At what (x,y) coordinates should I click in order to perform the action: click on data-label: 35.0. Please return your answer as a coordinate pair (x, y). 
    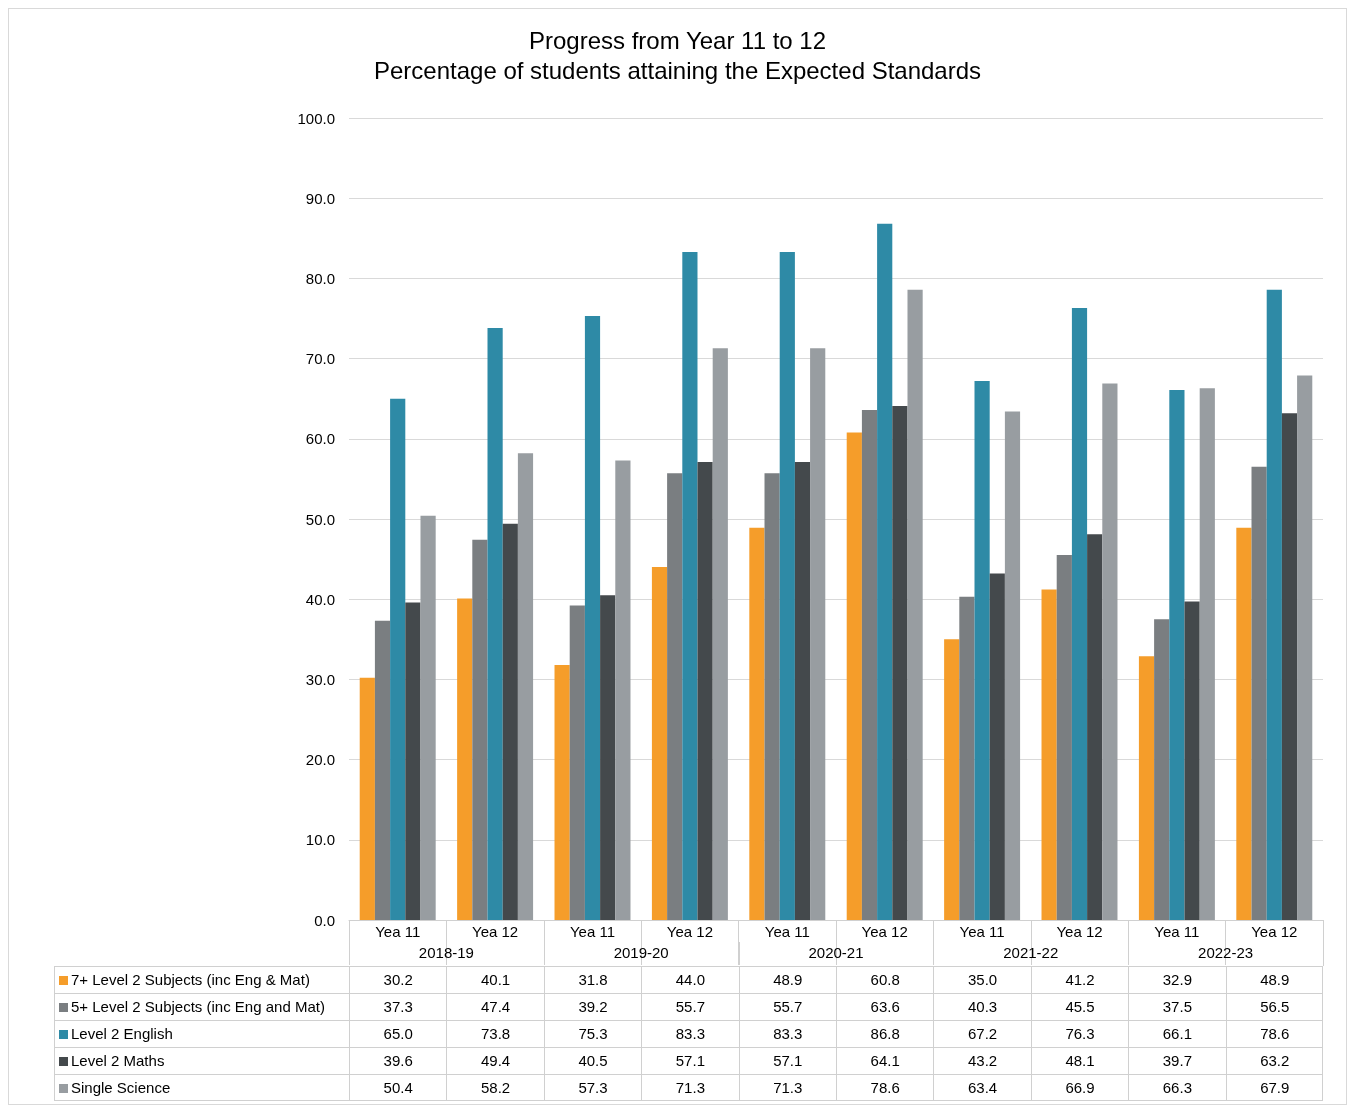
    Looking at the image, I should click on (982, 979).